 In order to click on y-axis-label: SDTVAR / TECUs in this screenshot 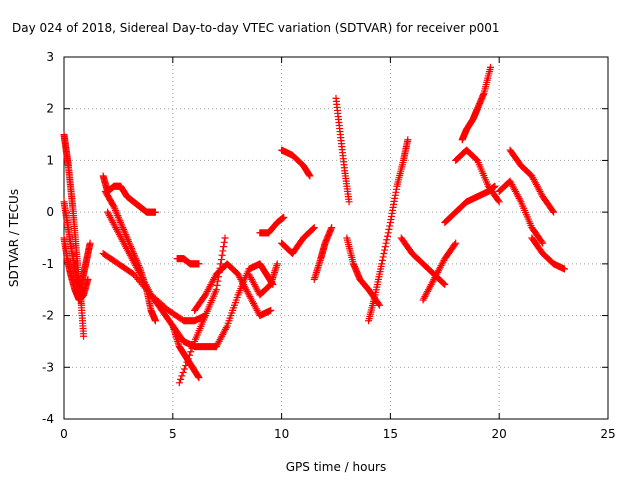, I will do `click(14, 238)`.